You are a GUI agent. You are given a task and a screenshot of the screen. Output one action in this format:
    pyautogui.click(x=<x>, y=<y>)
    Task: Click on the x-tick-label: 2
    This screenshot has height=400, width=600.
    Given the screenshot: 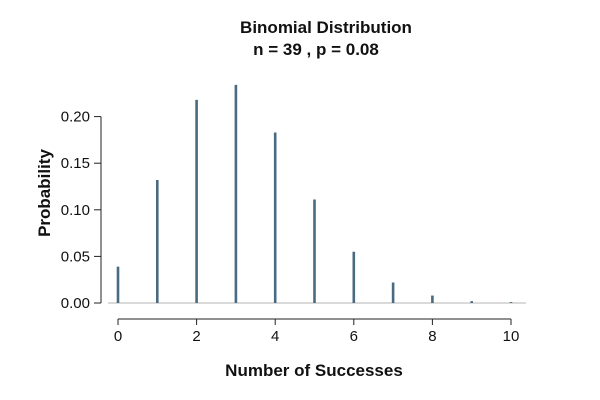 What is the action you would take?
    pyautogui.click(x=196, y=336)
    